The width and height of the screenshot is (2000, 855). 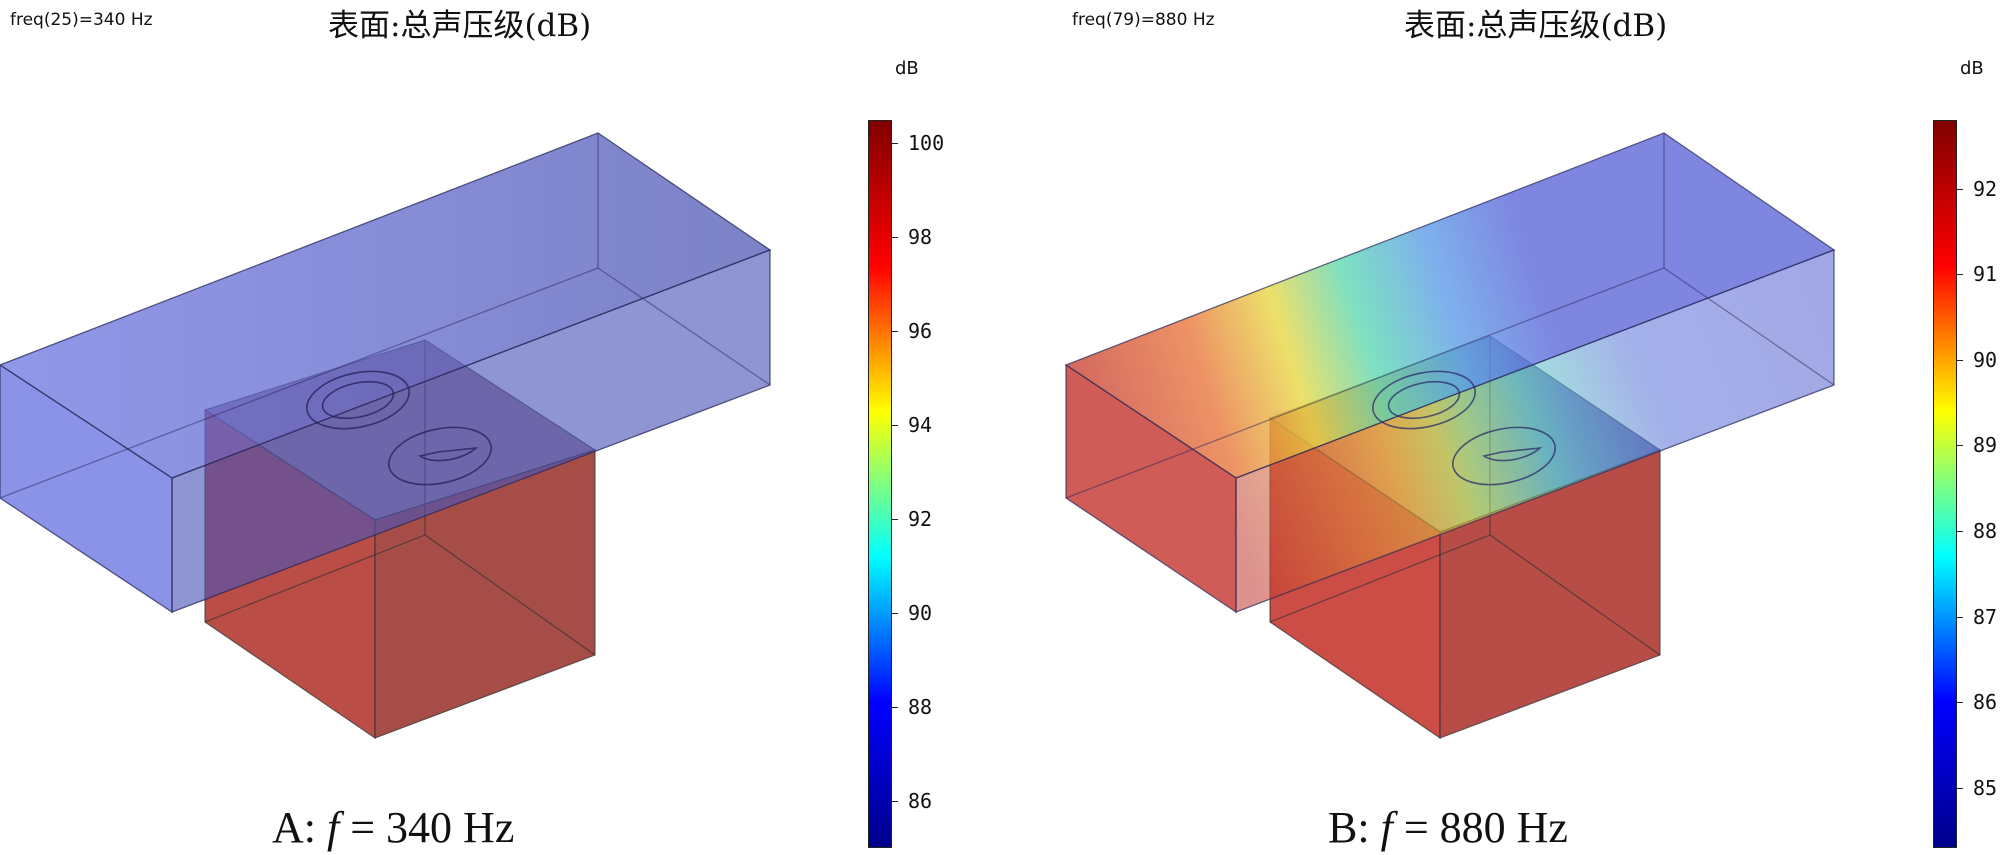 What do you see at coordinates (427, 827) in the screenshot?
I see `caption-value: = 340 Hz` at bounding box center [427, 827].